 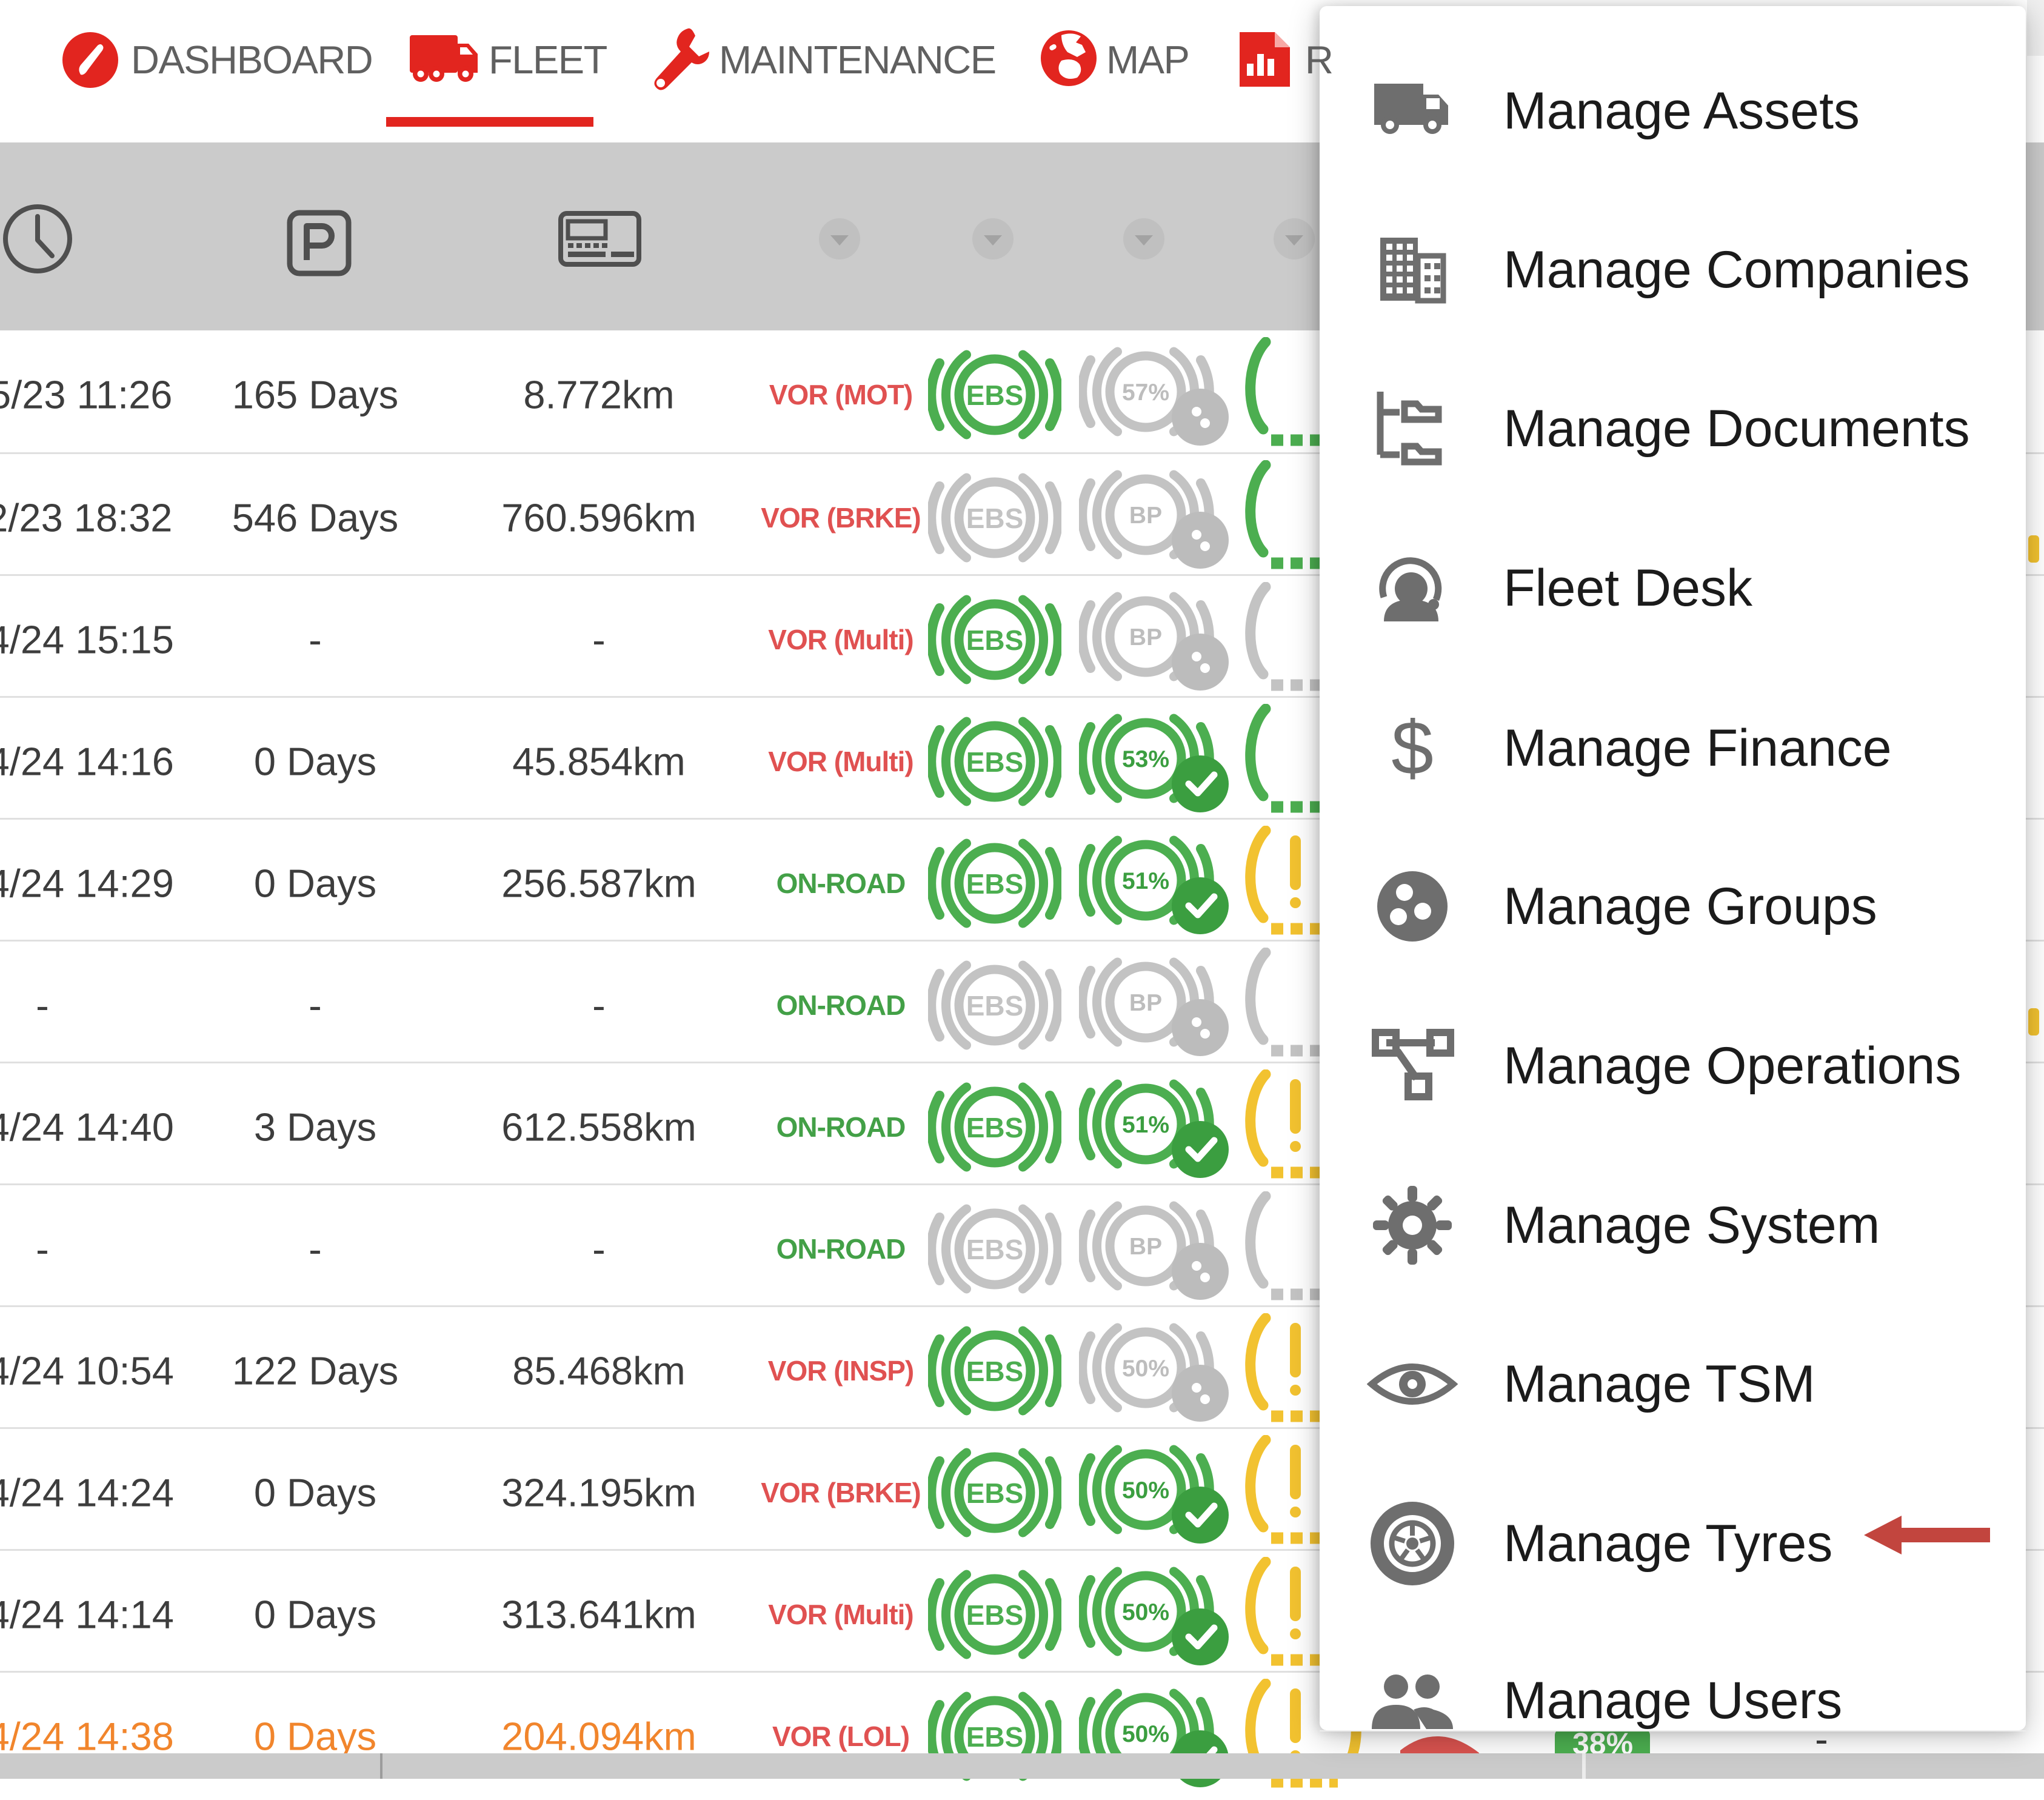 I want to click on svg-text: 57%, so click(x=1145, y=393).